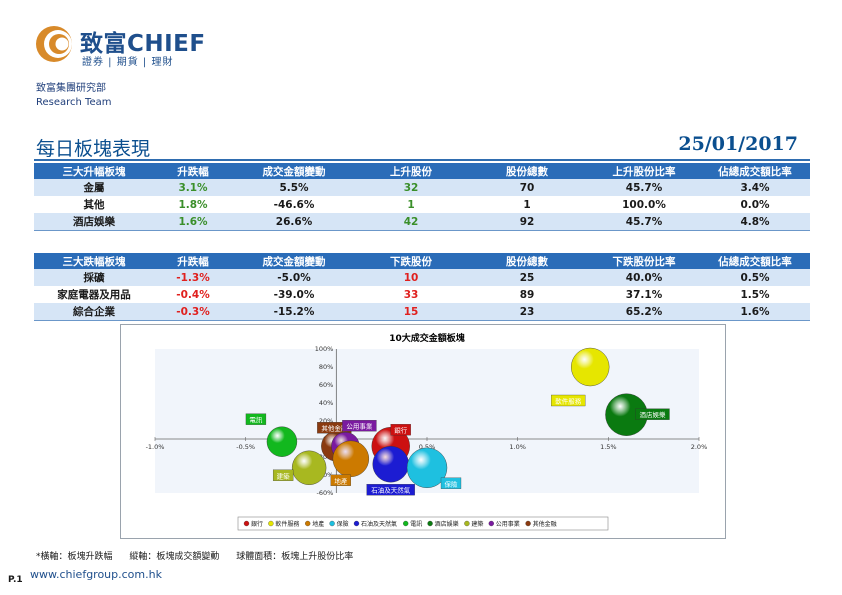  What do you see at coordinates (294, 222) in the screenshot?
I see `table-cell: 26.6%` at bounding box center [294, 222].